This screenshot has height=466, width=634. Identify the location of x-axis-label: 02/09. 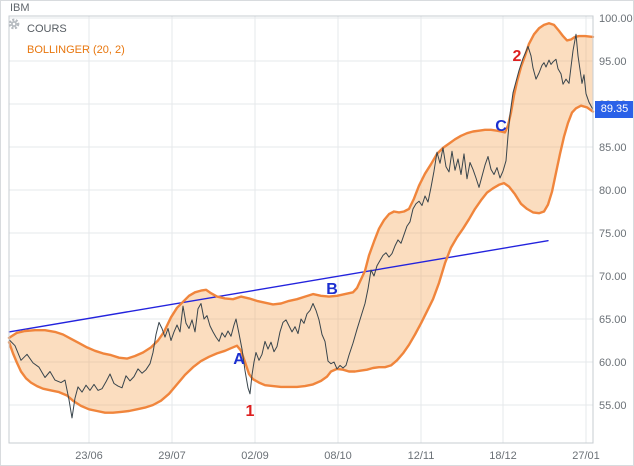
(255, 456).